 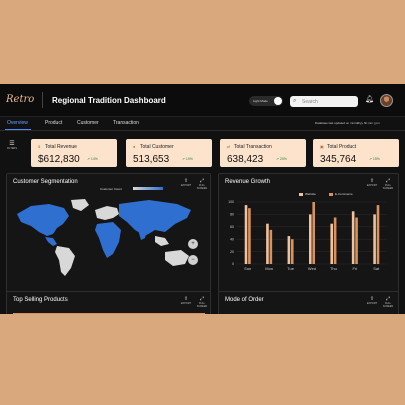 I want to click on filters-label: FILTERS, so click(x=12, y=148).